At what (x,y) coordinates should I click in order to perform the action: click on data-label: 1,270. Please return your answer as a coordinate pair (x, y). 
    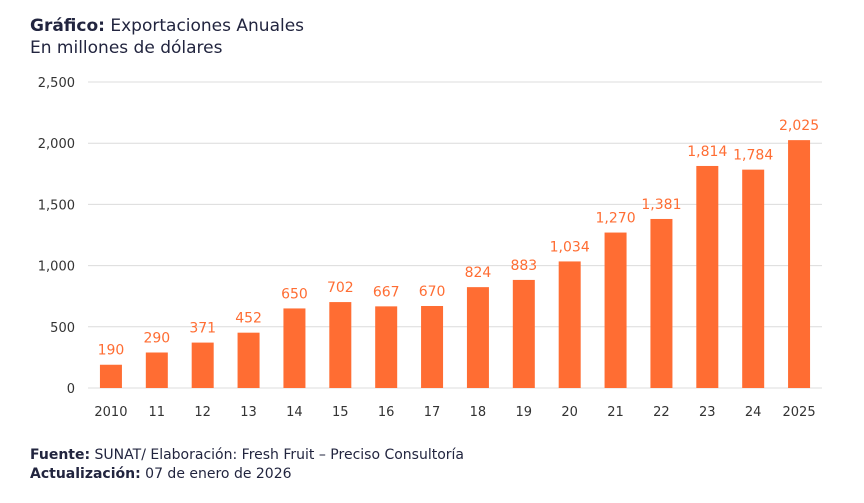
    Looking at the image, I should click on (616, 219).